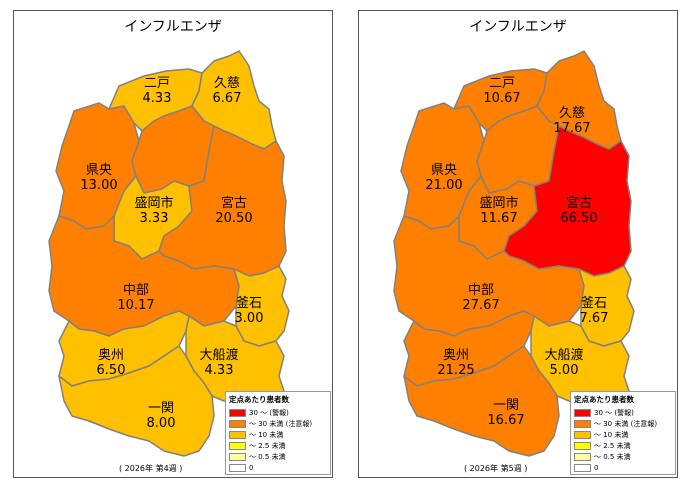  Describe the element at coordinates (456, 363) in the screenshot. I see `region-label-oshu: 奥州 21.25` at that location.